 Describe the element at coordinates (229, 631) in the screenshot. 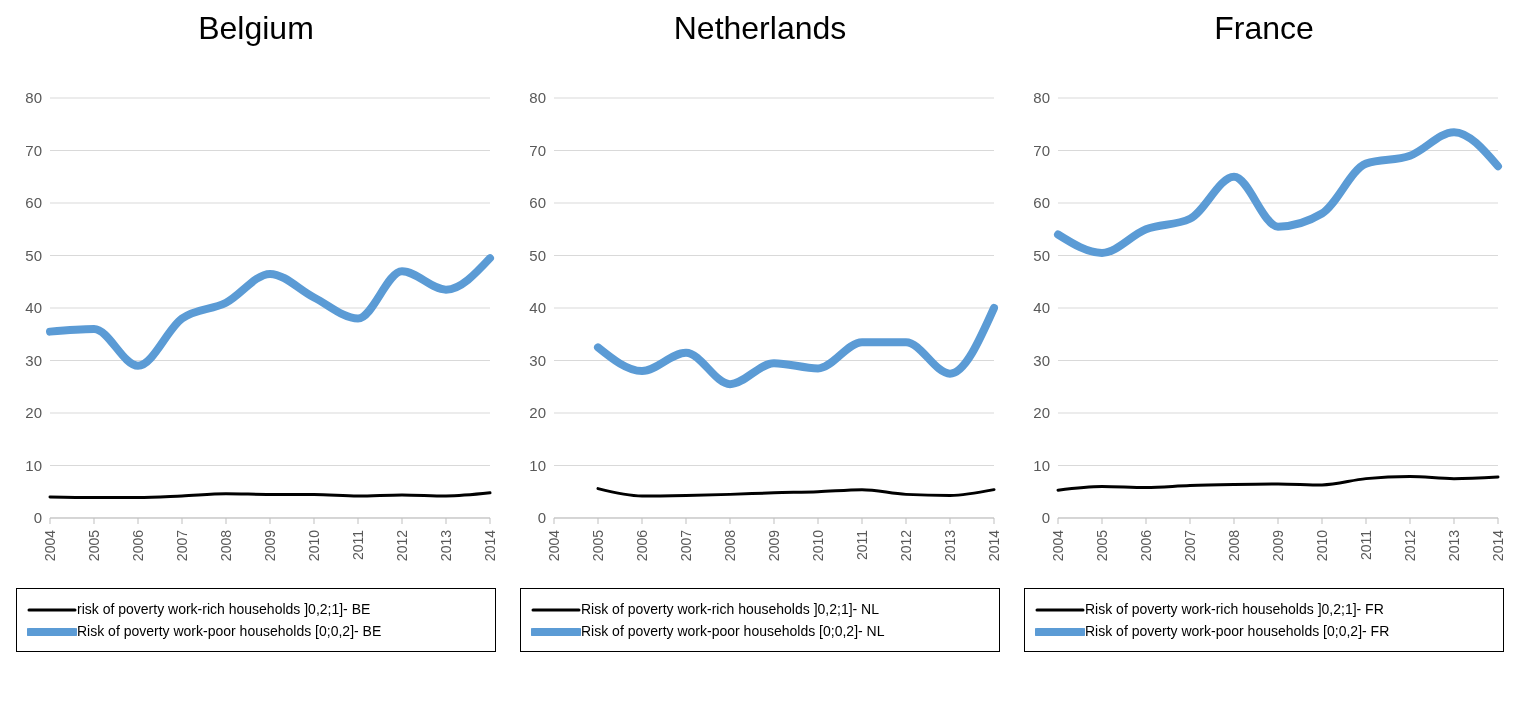

I see `legend-label: Risk of poverty work-poor households [0;0,2]- BE` at that location.